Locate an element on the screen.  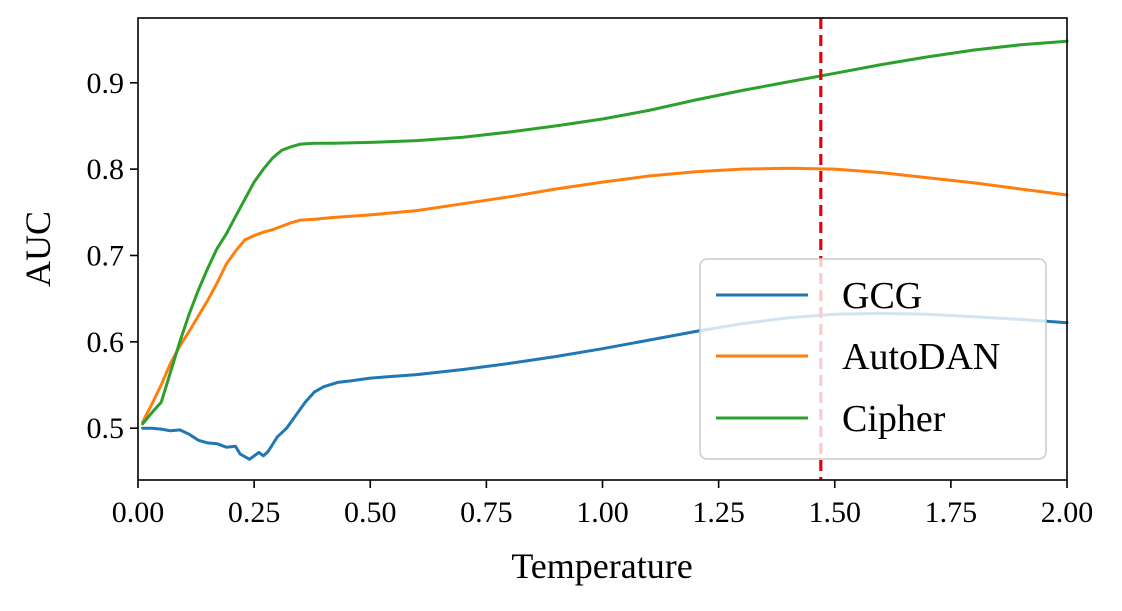
x-tick-label: 0.75 is located at coordinates (486, 512).